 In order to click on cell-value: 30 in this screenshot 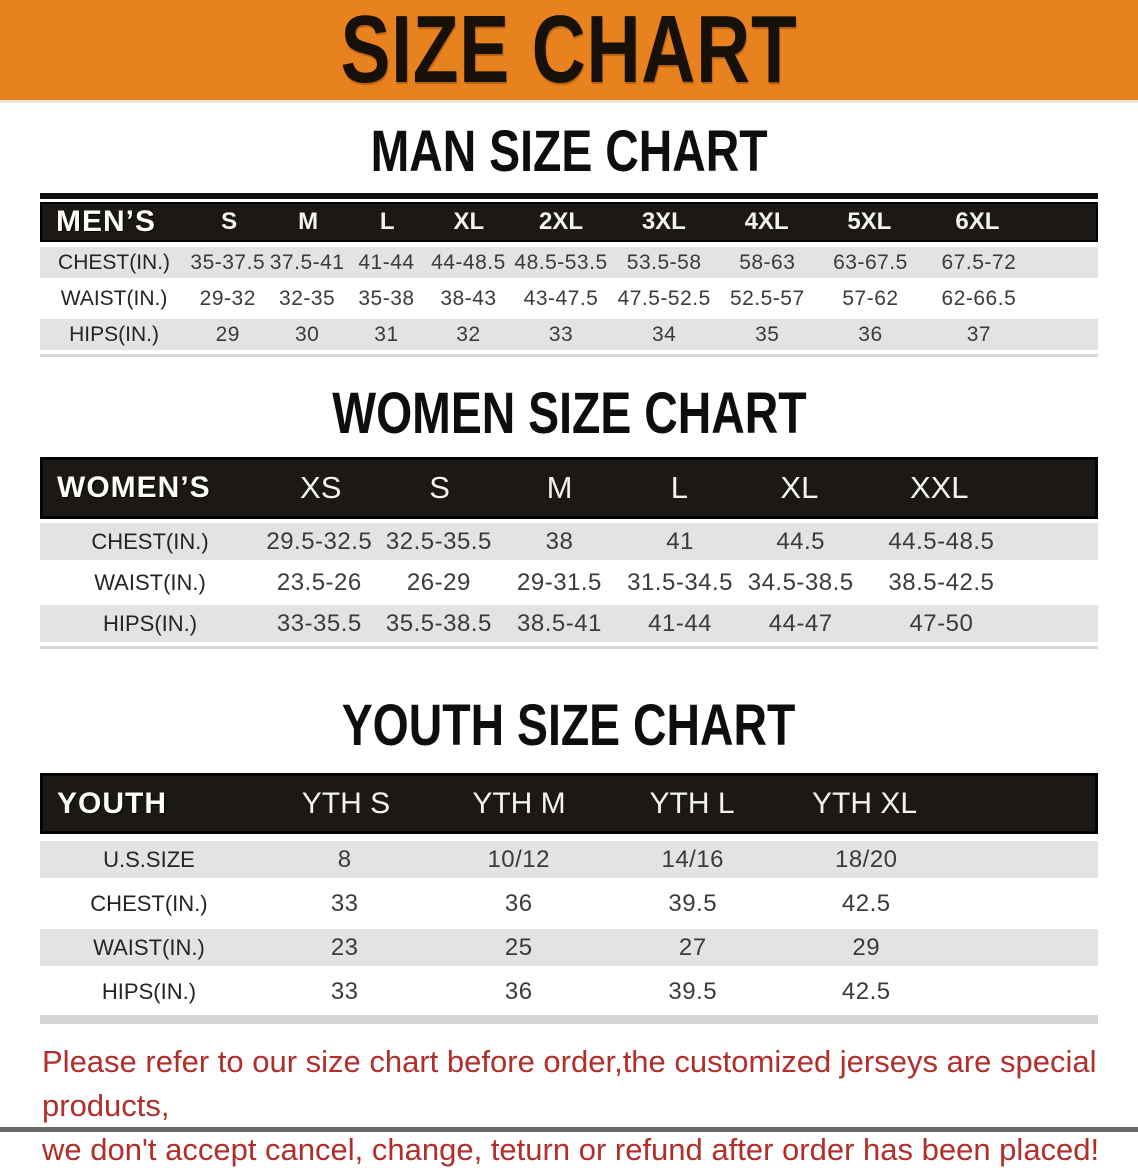, I will do `click(307, 334)`.